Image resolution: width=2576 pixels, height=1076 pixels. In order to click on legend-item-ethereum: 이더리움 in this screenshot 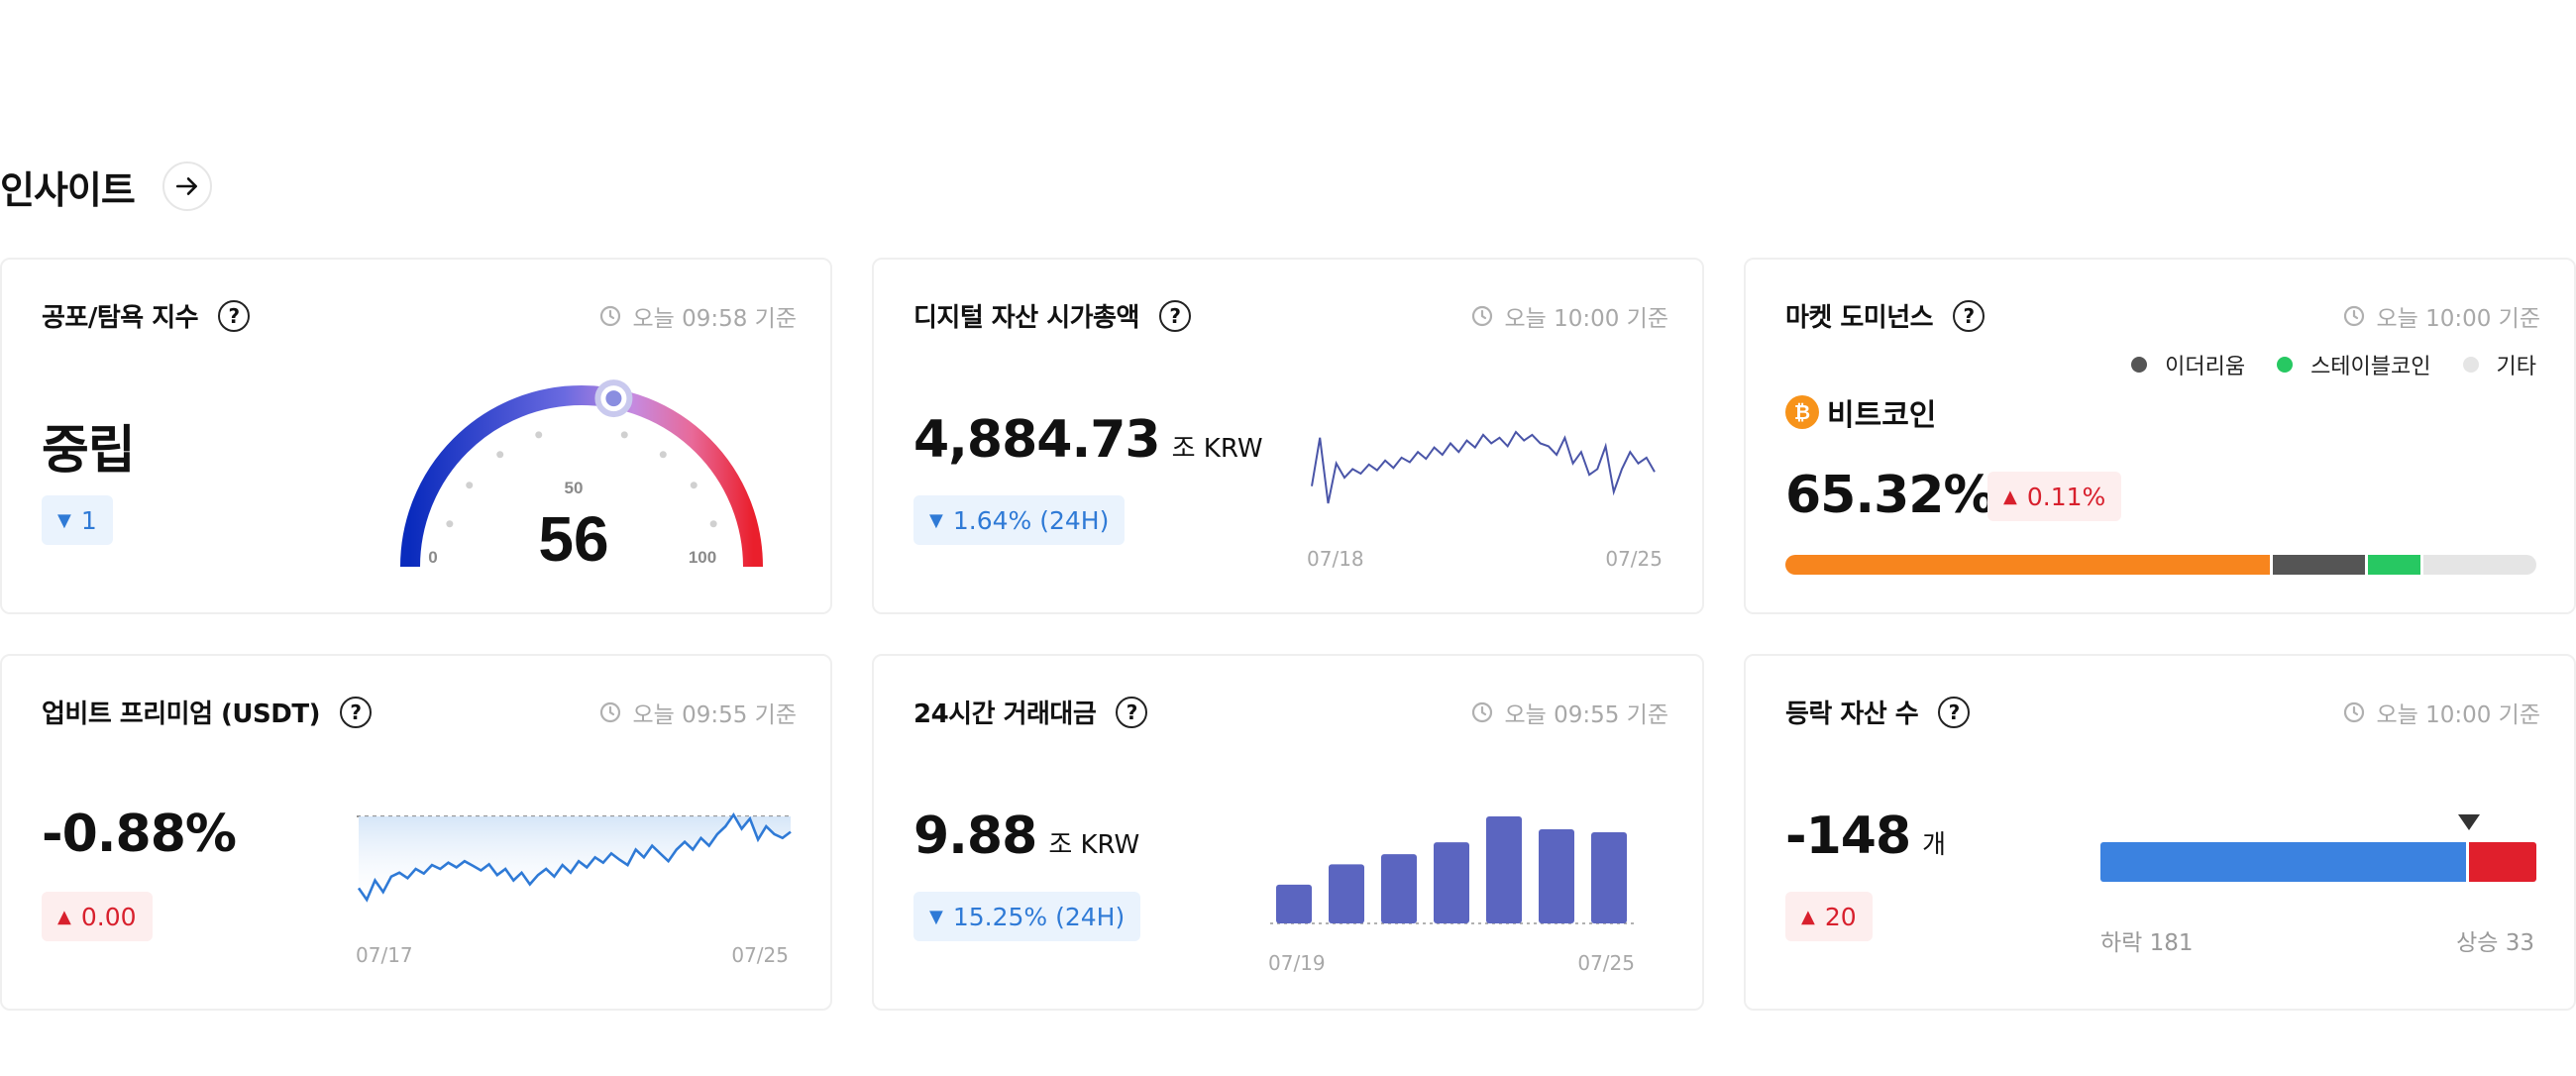, I will do `click(2188, 364)`.